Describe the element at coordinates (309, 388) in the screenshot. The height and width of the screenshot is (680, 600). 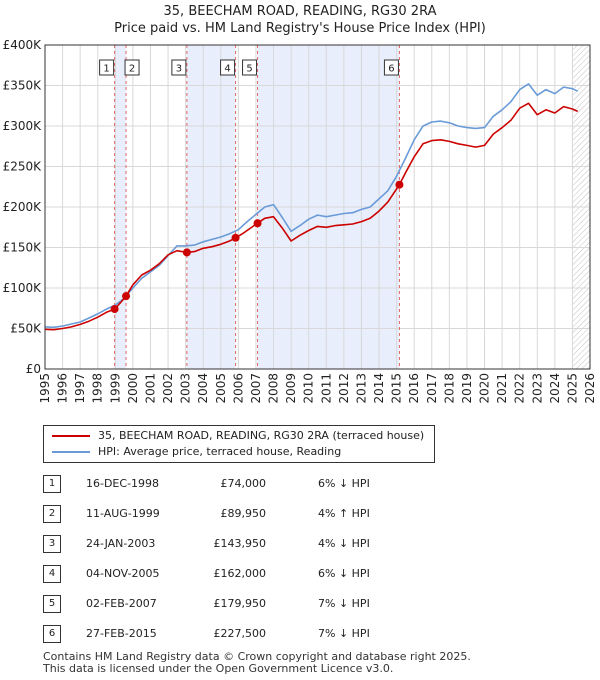
I see `x-tick-label: 2010` at that location.